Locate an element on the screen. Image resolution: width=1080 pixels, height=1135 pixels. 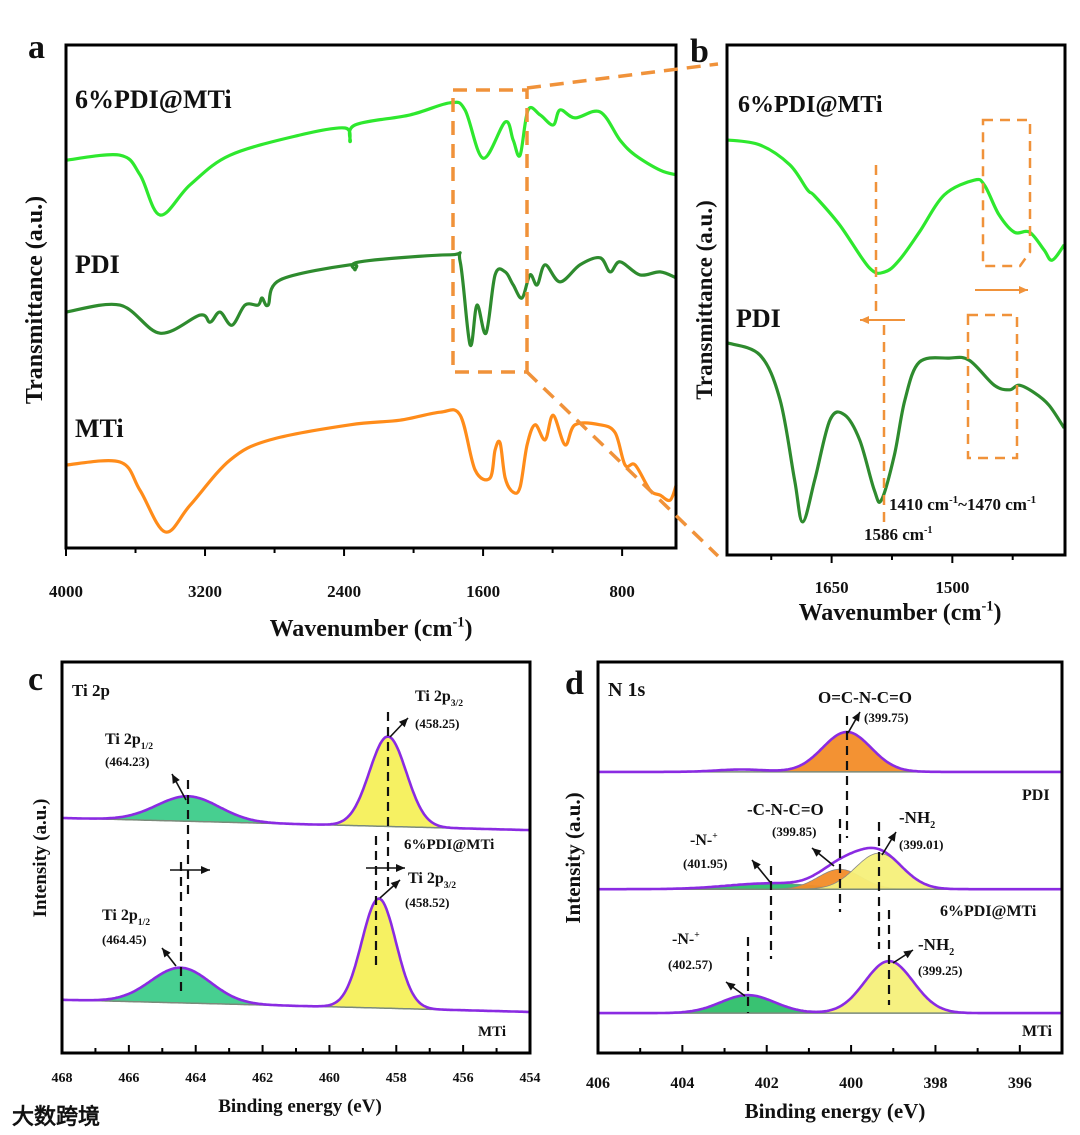
x-tick-label: 396 is located at coordinates (1020, 1083).